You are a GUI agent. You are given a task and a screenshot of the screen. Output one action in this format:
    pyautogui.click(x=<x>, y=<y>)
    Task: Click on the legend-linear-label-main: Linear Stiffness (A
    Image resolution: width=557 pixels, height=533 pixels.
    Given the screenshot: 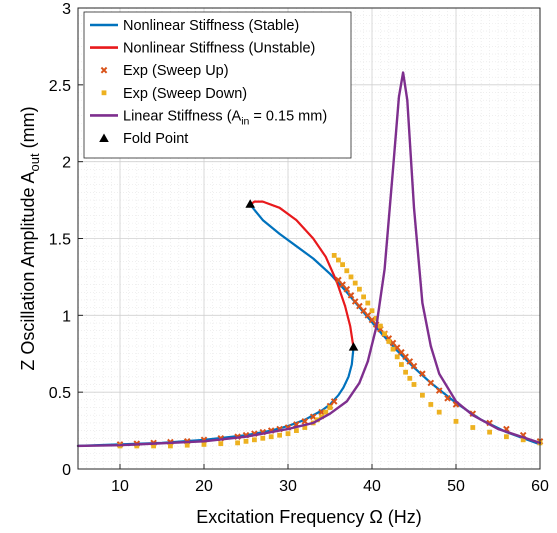 What is the action you would take?
    pyautogui.click(x=182, y=116)
    